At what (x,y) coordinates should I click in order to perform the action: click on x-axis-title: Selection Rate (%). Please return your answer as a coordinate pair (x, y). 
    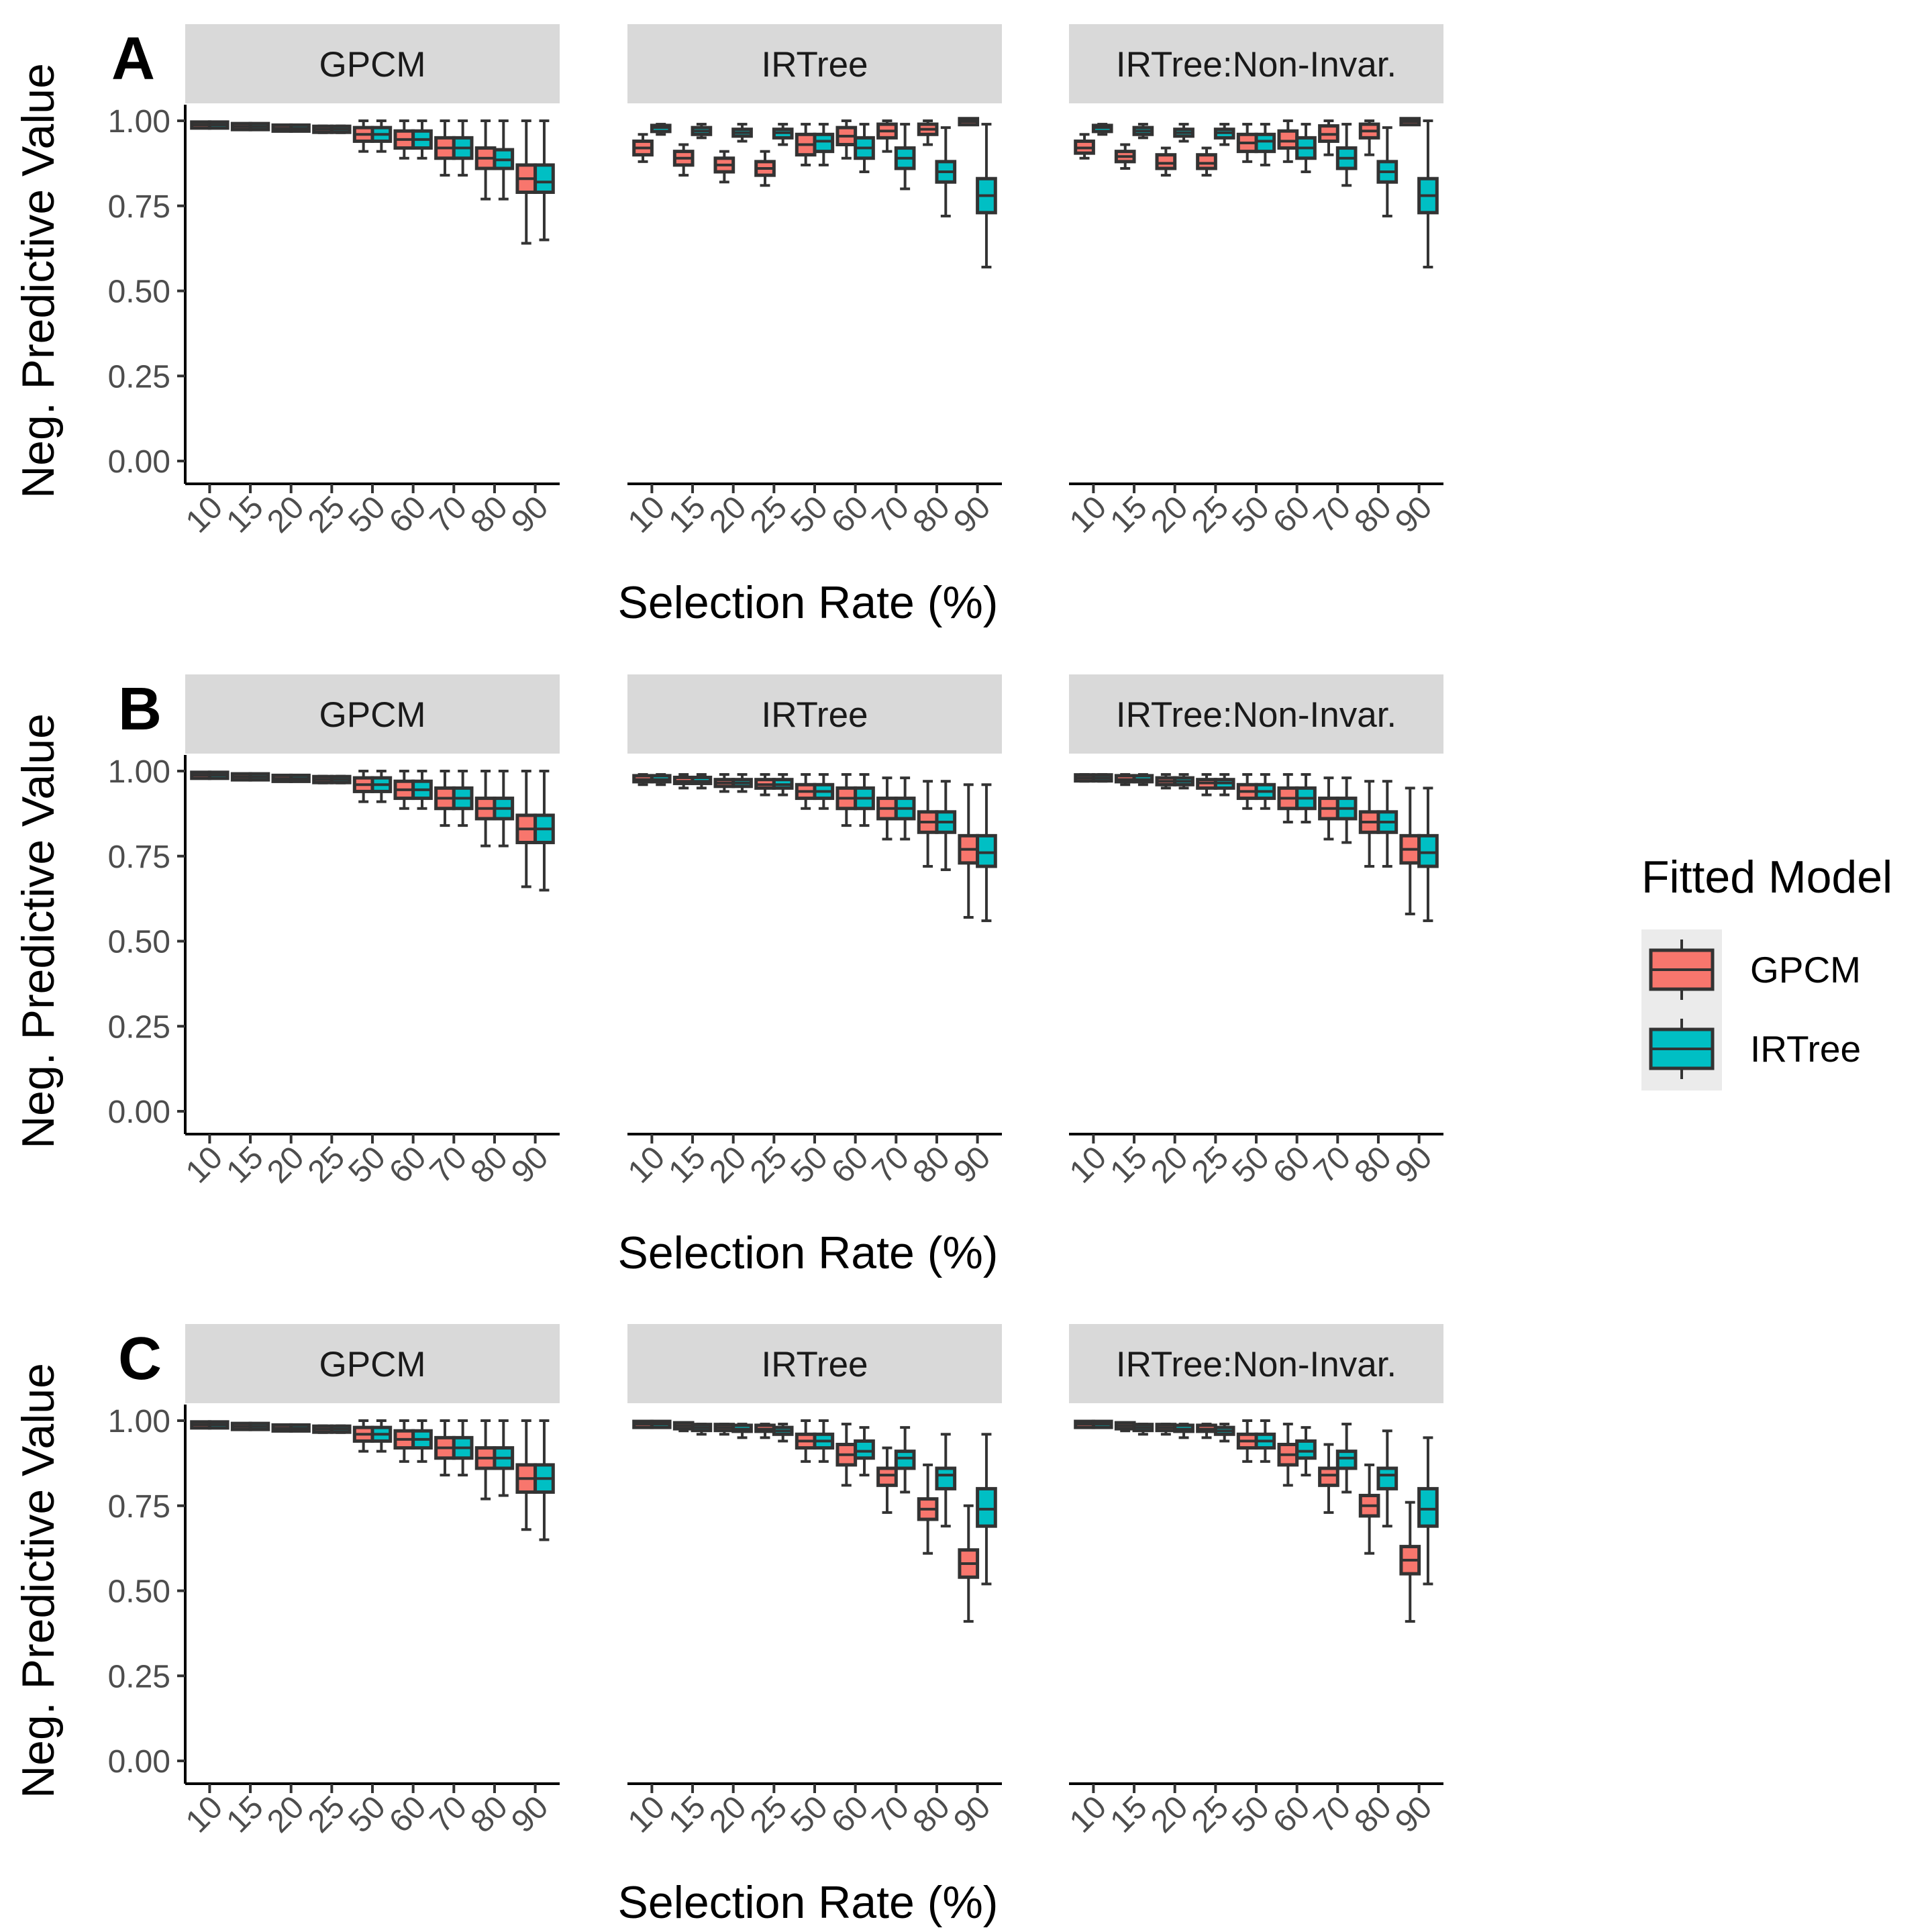
    Looking at the image, I should click on (808, 1902).